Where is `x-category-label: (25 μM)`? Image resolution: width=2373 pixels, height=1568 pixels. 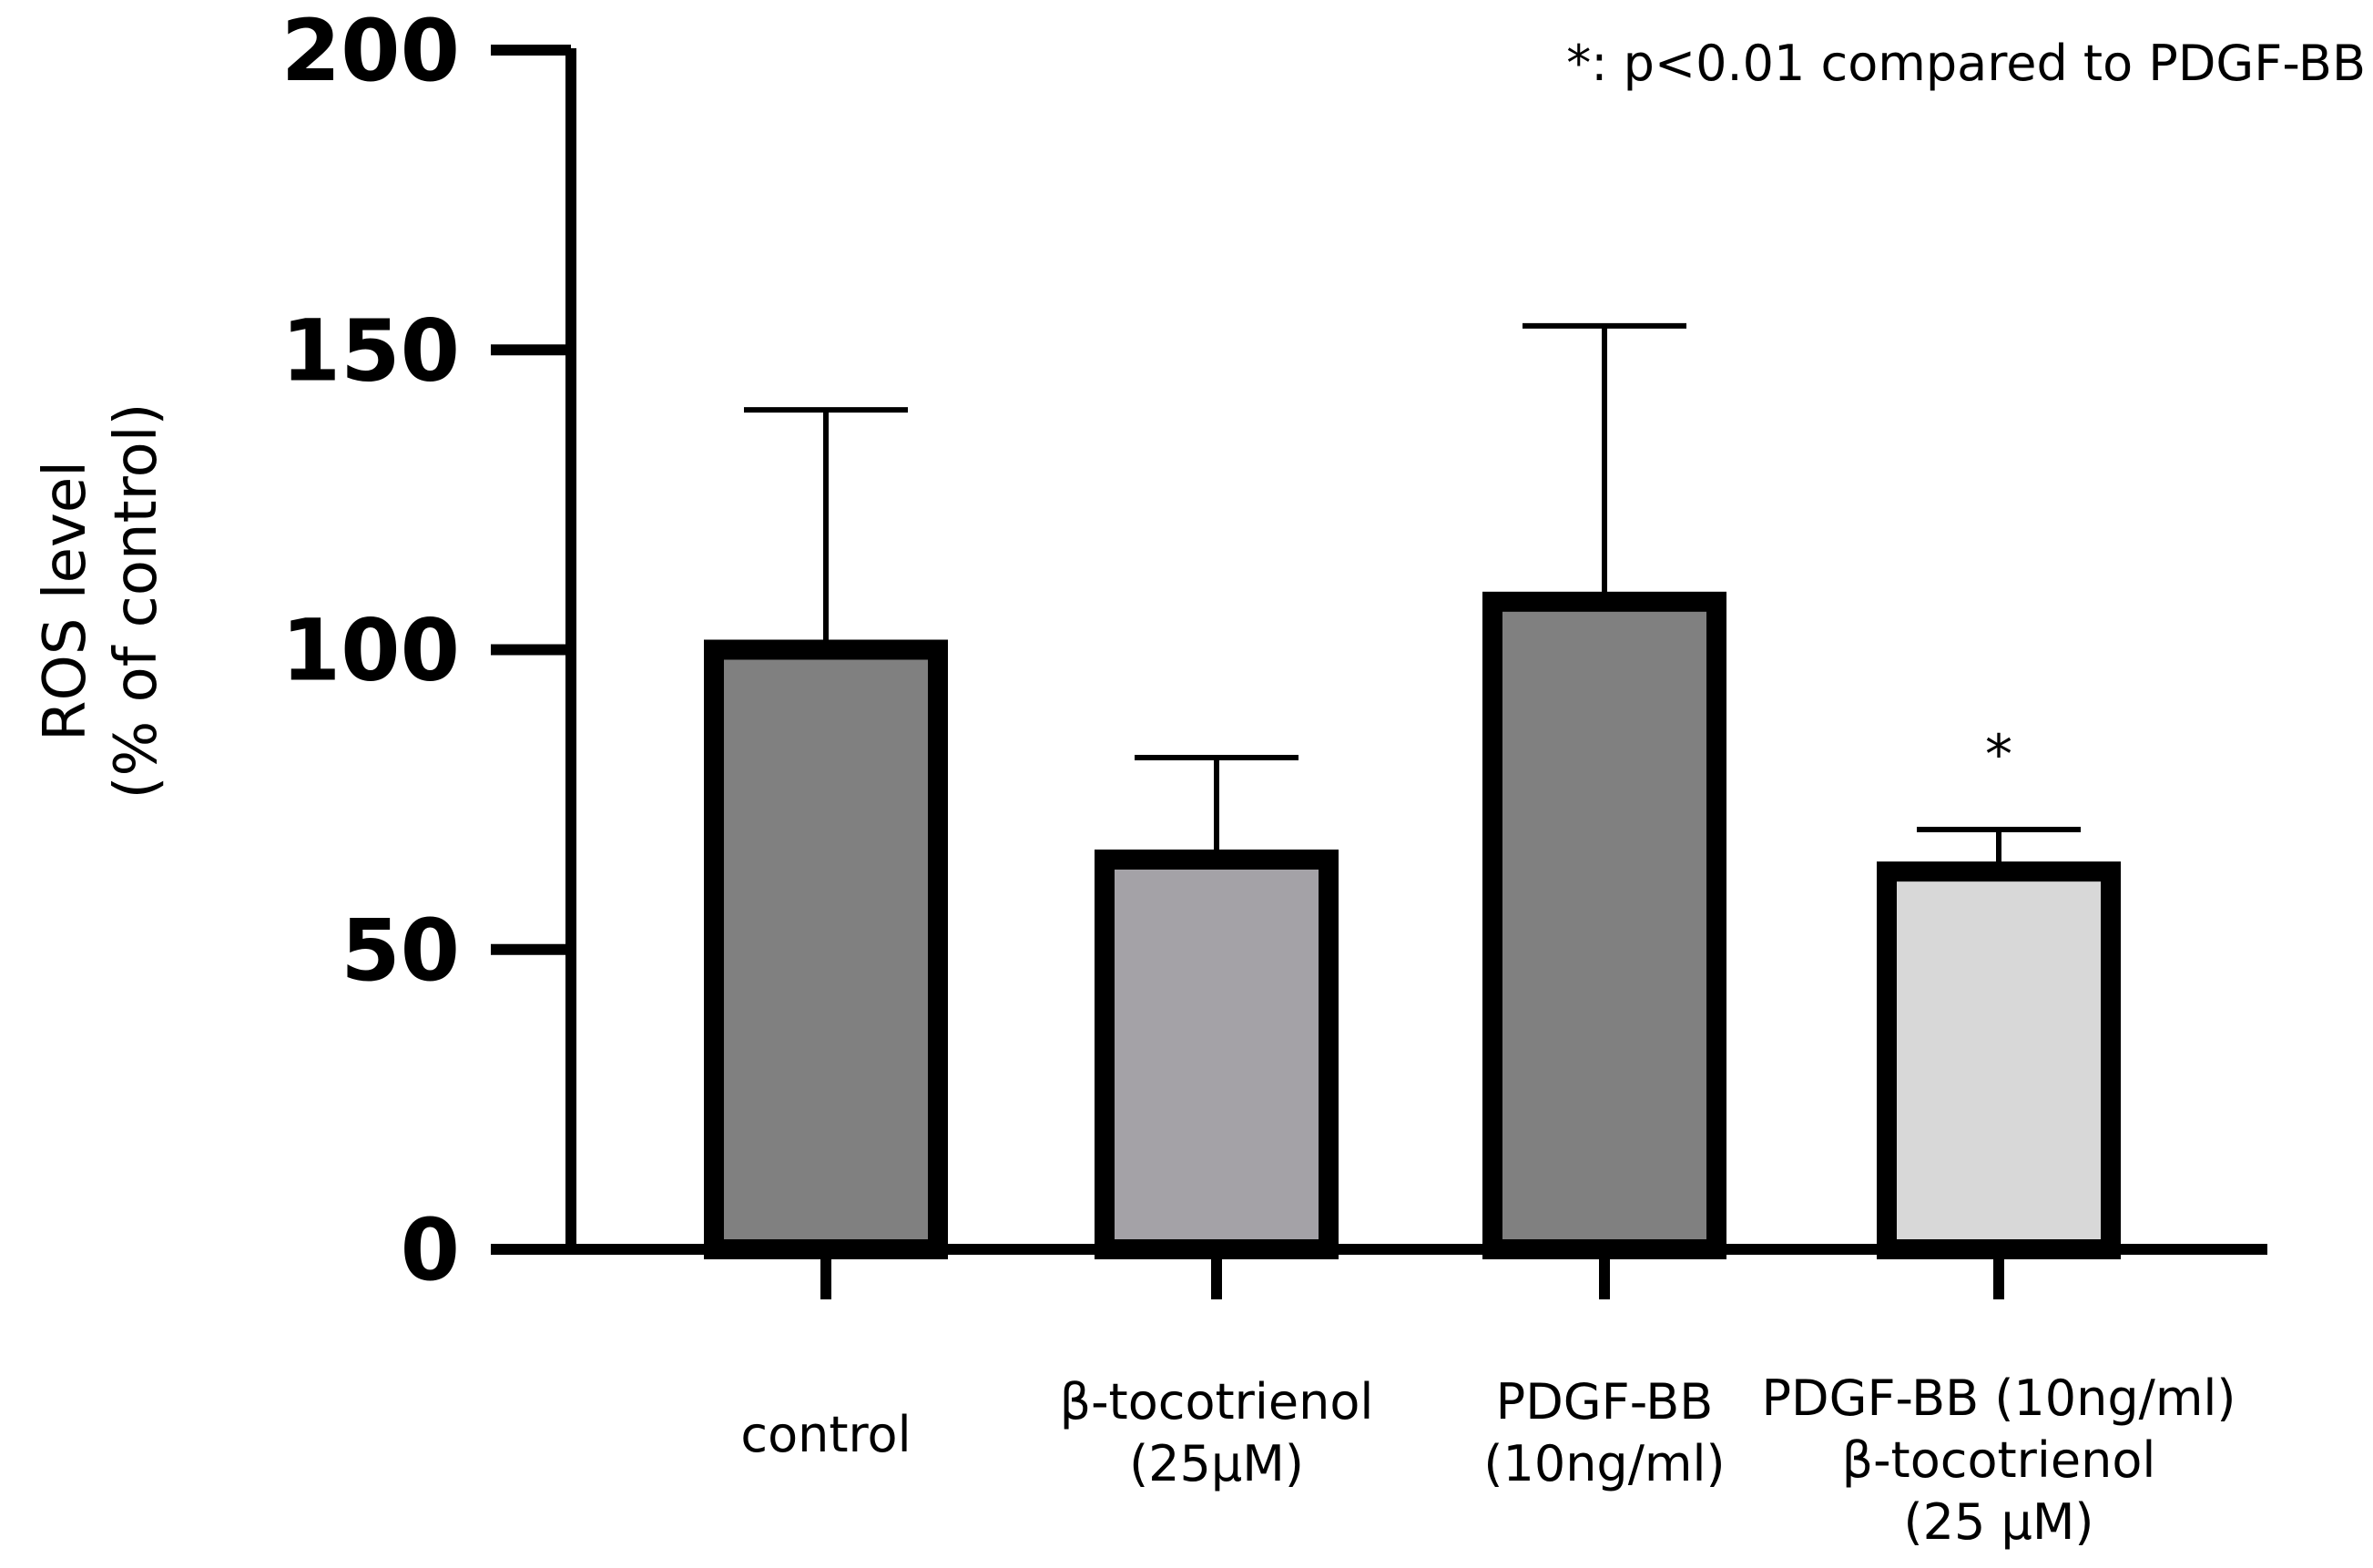 x-category-label: (25 μM) is located at coordinates (1999, 1522).